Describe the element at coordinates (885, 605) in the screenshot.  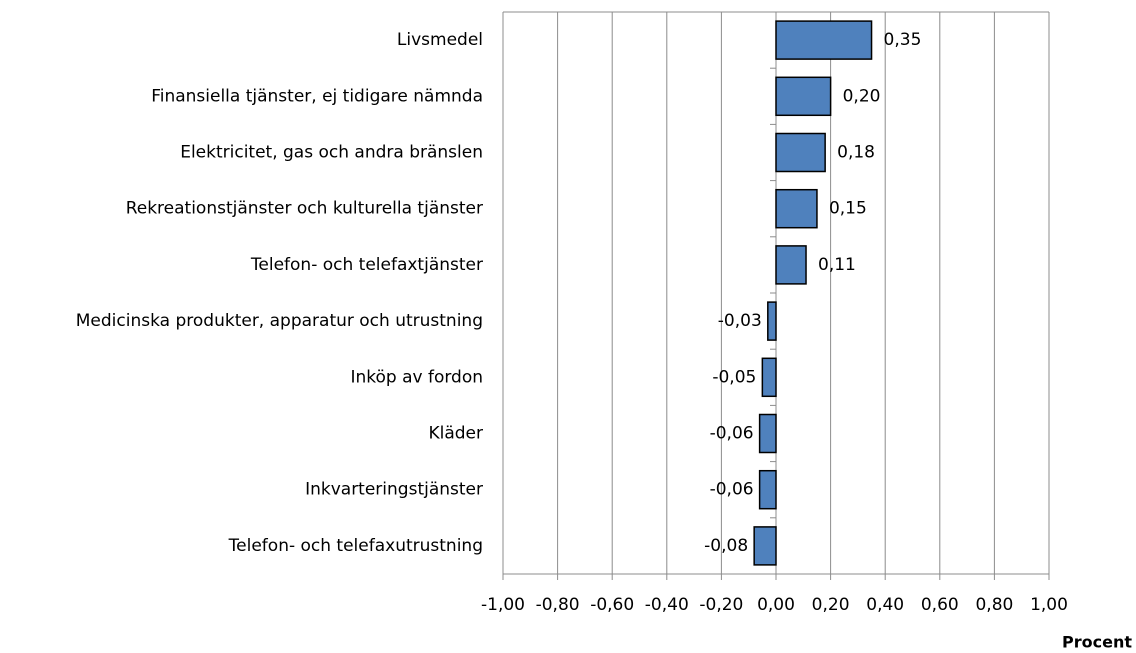
I see `x-tick-label: 0,40` at that location.